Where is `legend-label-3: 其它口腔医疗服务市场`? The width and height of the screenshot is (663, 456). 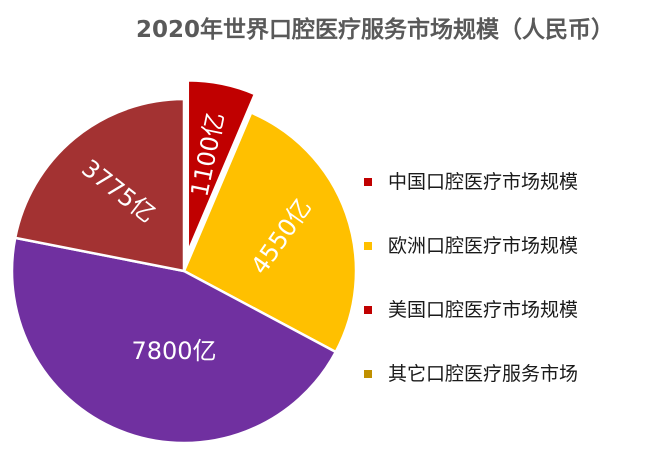 legend-label-3: 其它口腔医疗服务市场 is located at coordinates (483, 374).